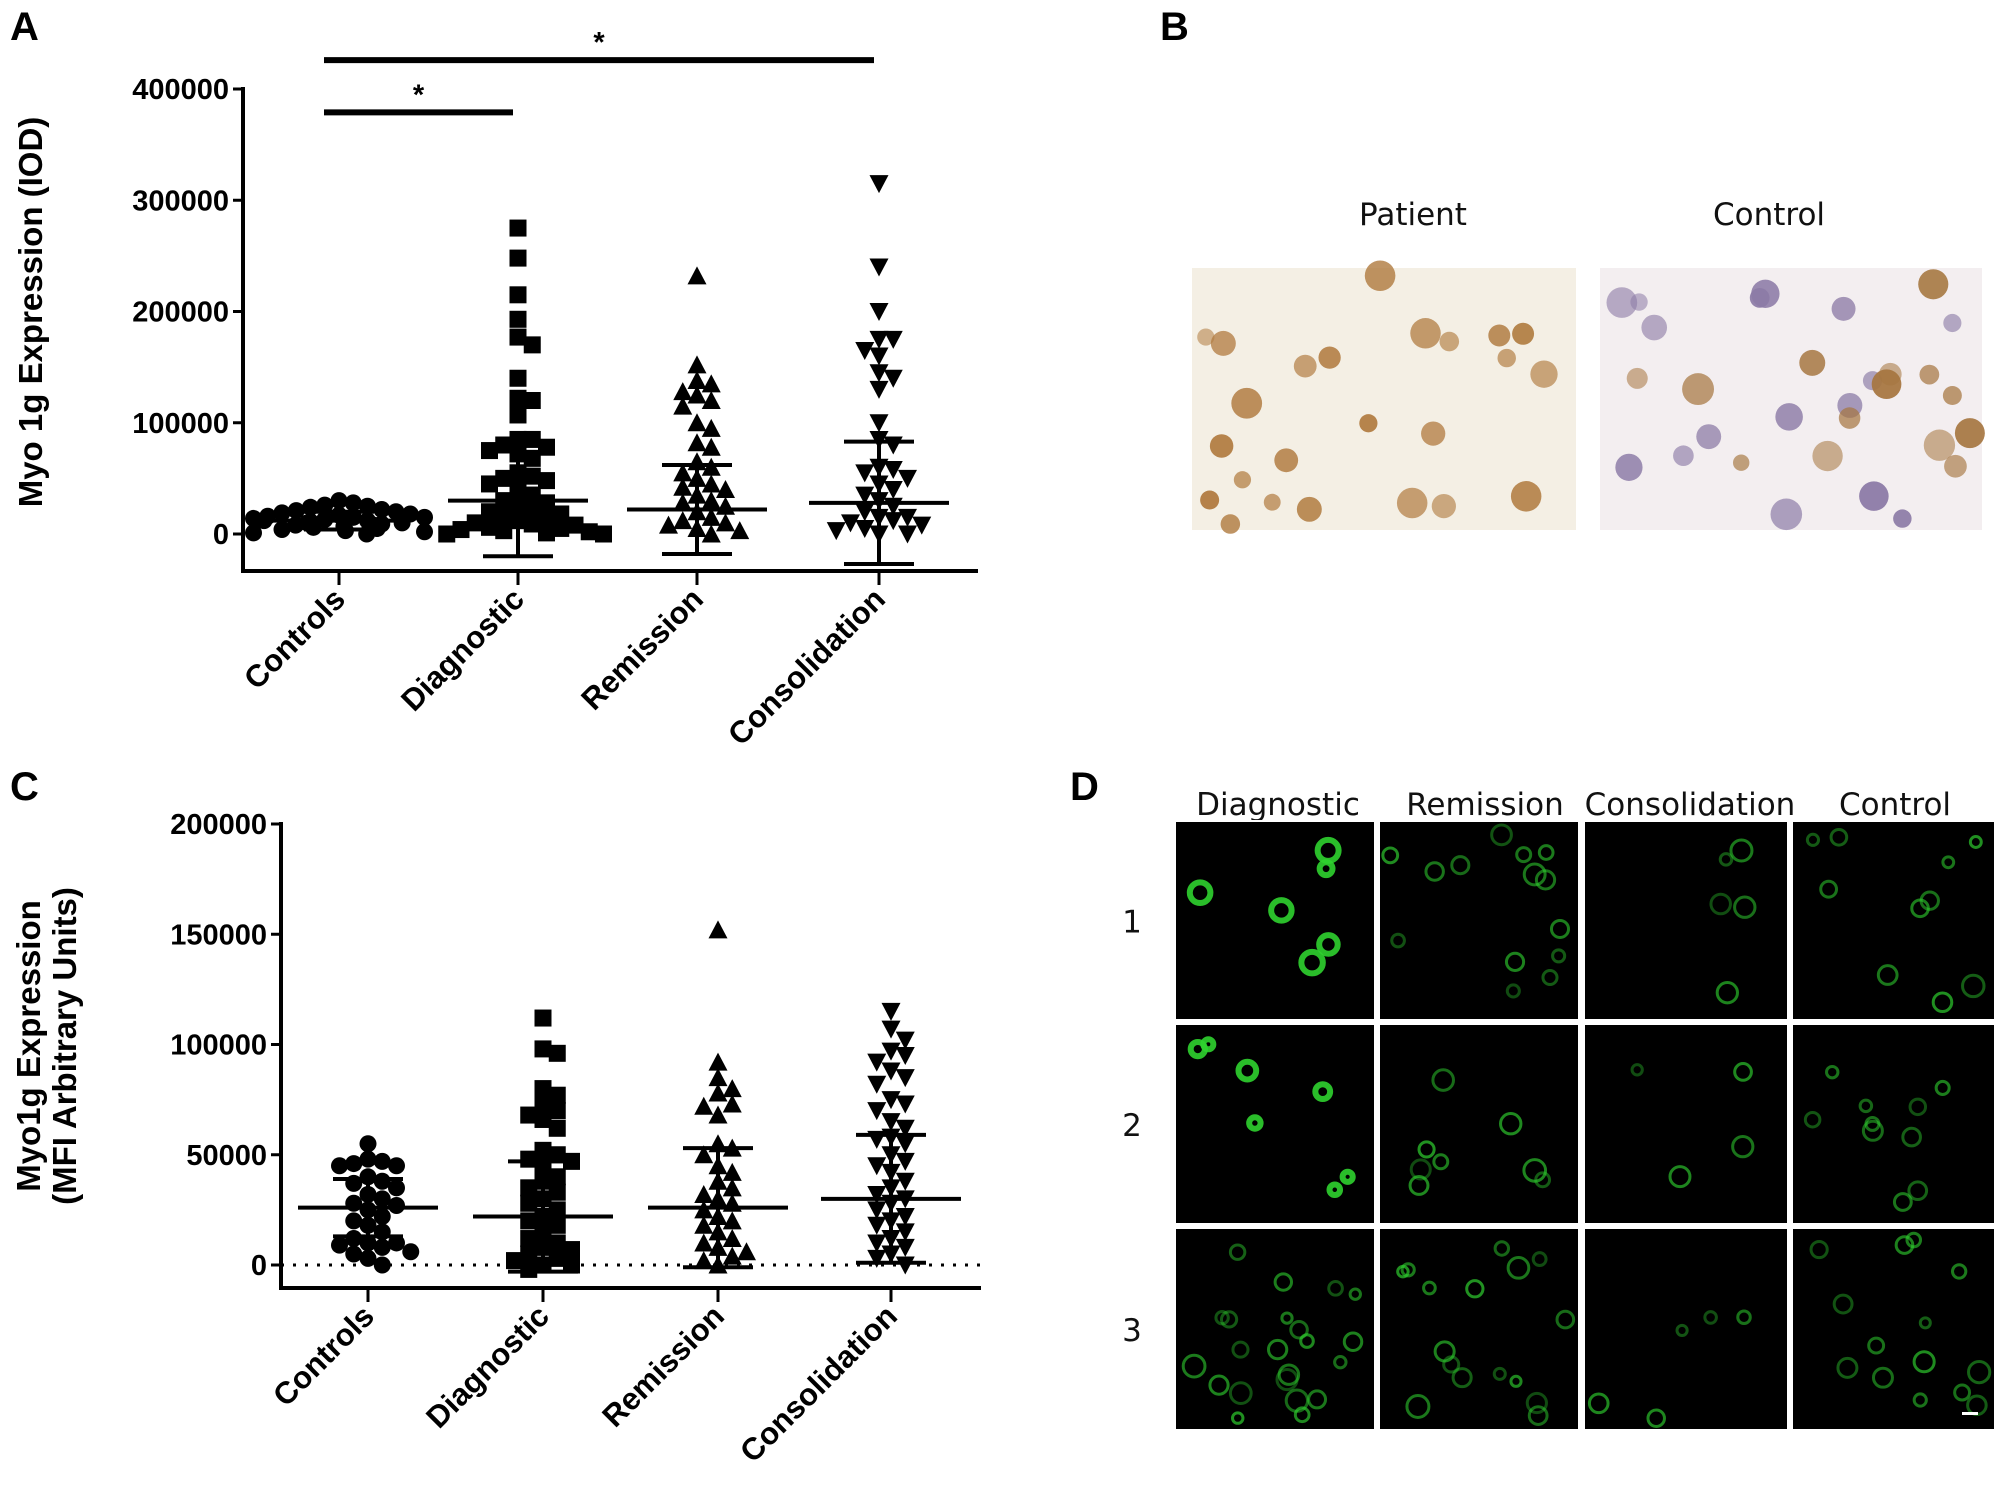 The image size is (2000, 1502). Describe the element at coordinates (1084, 787) in the screenshot. I see `panel-label-d: D` at that location.